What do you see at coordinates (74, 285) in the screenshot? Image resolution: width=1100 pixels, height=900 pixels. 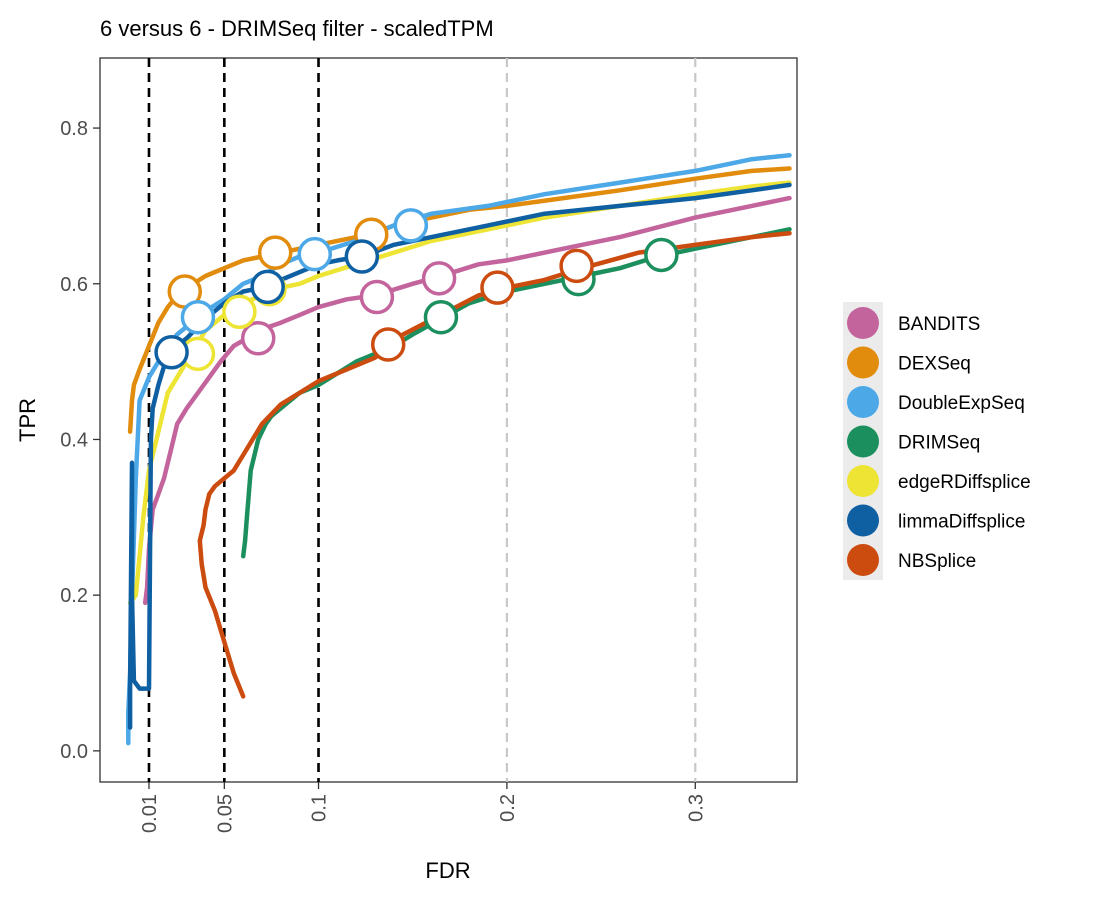 I see `y-tick-label-3: 0.6` at bounding box center [74, 285].